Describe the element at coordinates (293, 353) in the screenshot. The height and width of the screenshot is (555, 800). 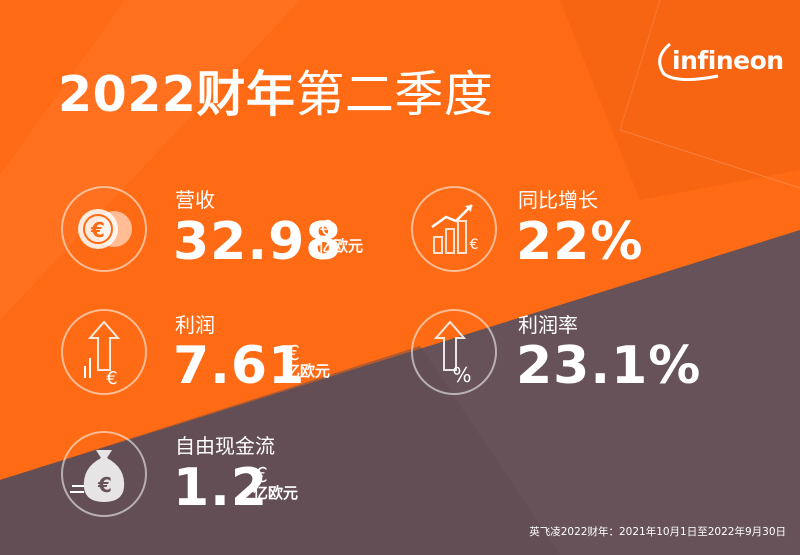
I see `profit-currency: €` at that location.